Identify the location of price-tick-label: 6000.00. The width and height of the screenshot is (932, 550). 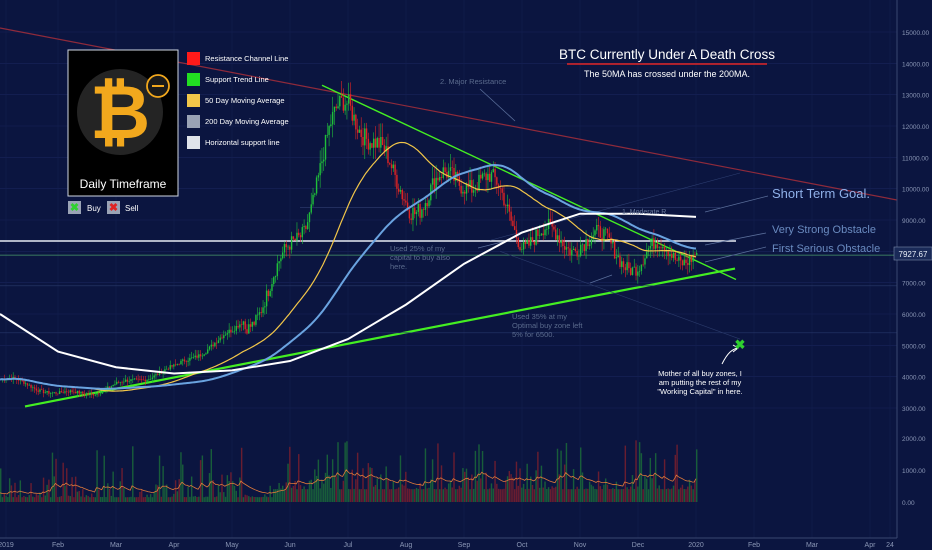
(914, 315).